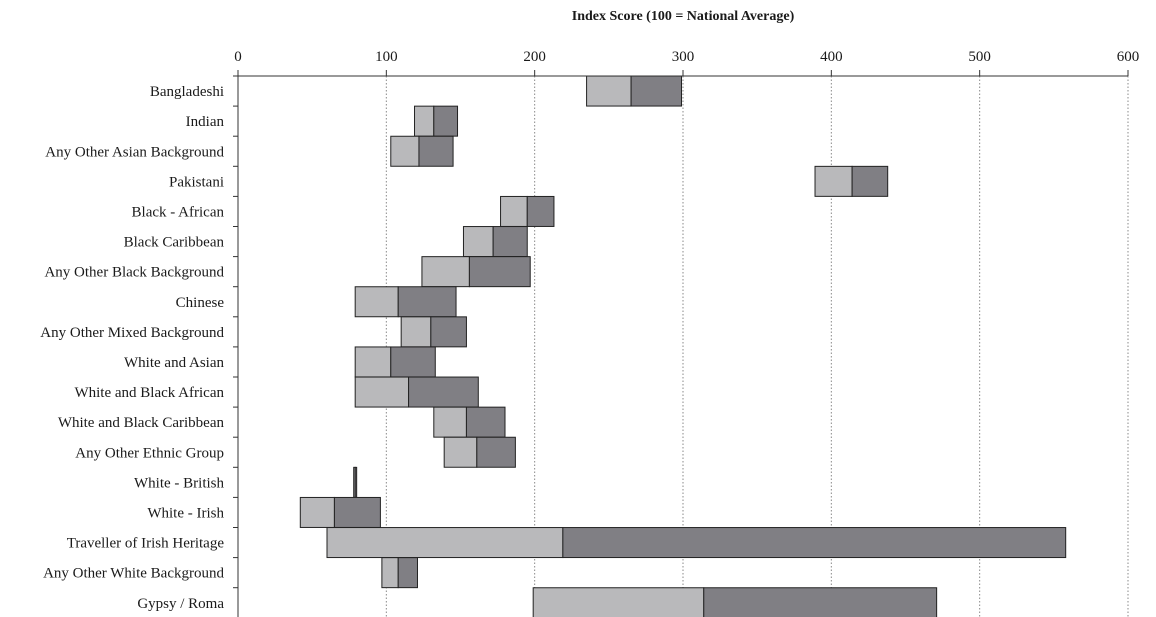  I want to click on tick-label-0: 0, so click(238, 57).